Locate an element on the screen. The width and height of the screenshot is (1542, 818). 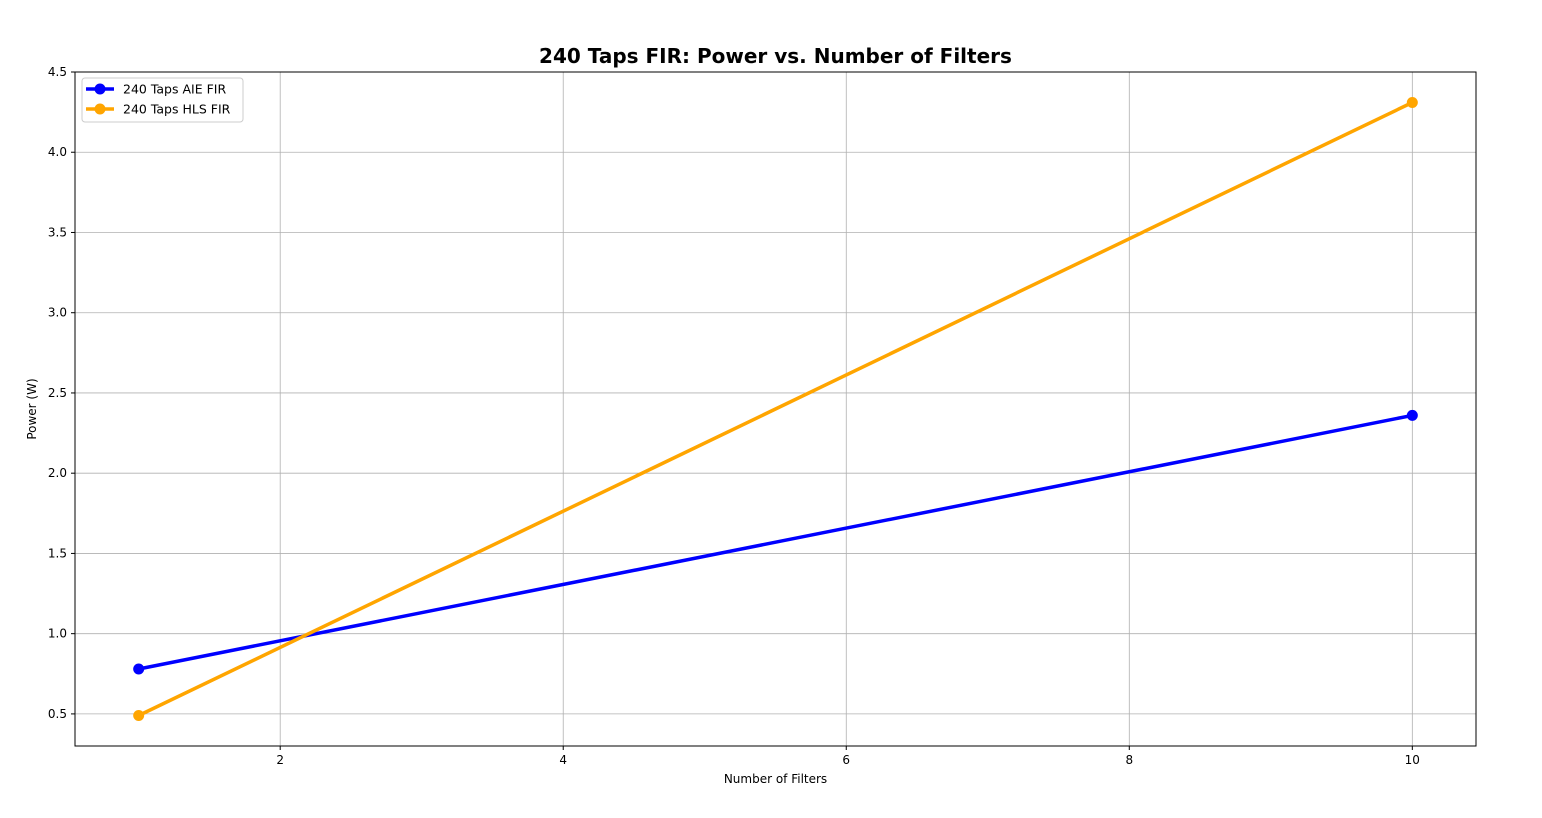
legend-entry-label: 240 Taps AIE FIR is located at coordinates (174, 89).